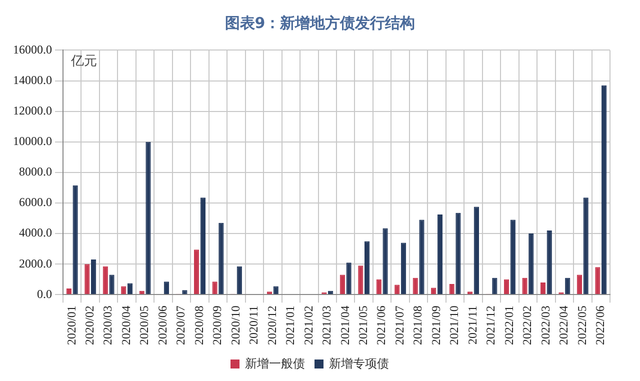 This screenshot has height=381, width=640. What do you see at coordinates (472, 325) in the screenshot?
I see `x-tick-label: 2021/11` at bounding box center [472, 325].